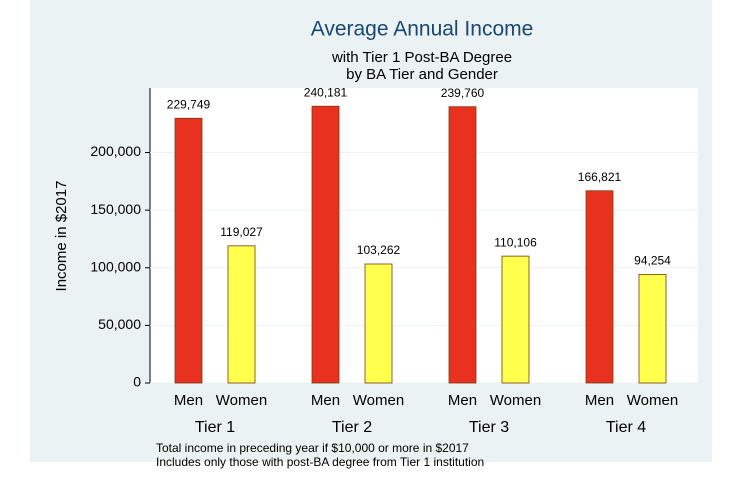 The height and width of the screenshot is (493, 742). Describe the element at coordinates (61, 236) in the screenshot. I see `y-axis-label: Income in $2017` at that location.